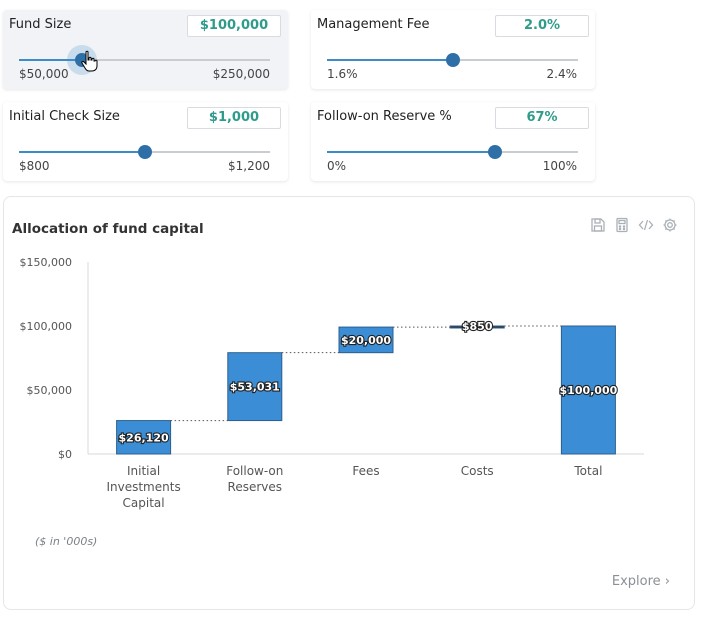 The image size is (704, 621). Describe the element at coordinates (254, 471) in the screenshot. I see `x-tick-label: Follow-on` at that location.